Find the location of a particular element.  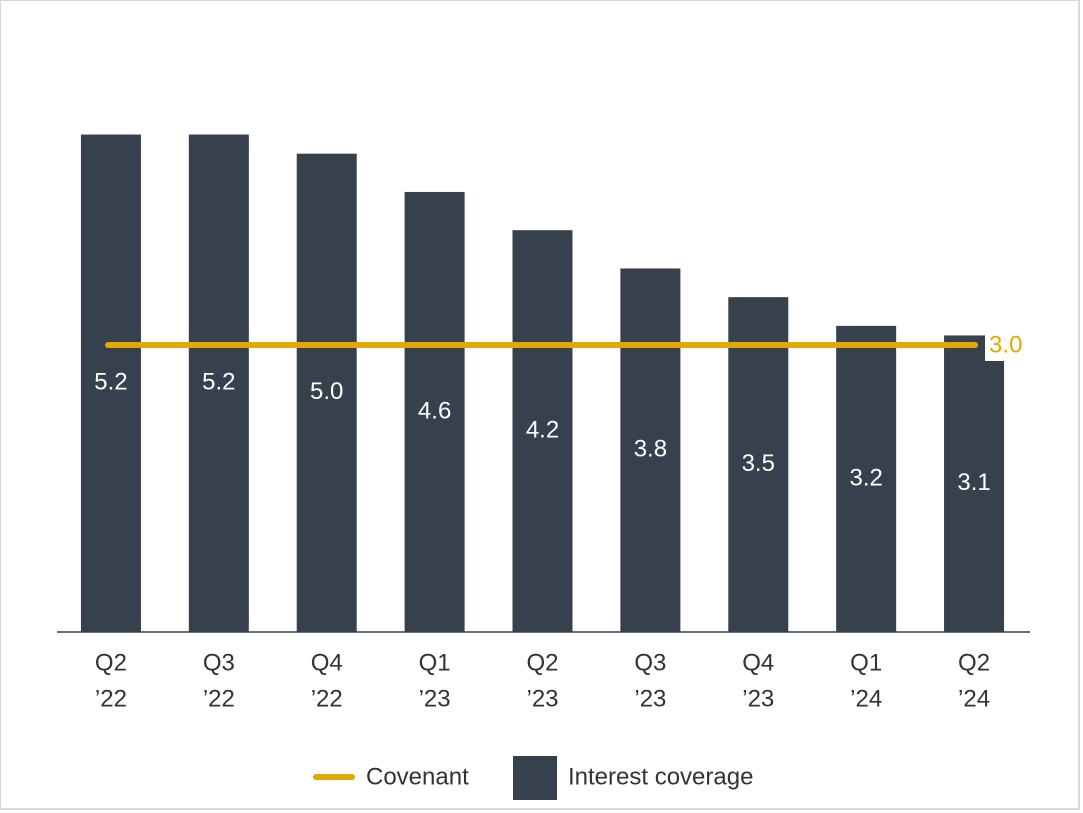

legend-label: Interest coverage is located at coordinates (660, 776).